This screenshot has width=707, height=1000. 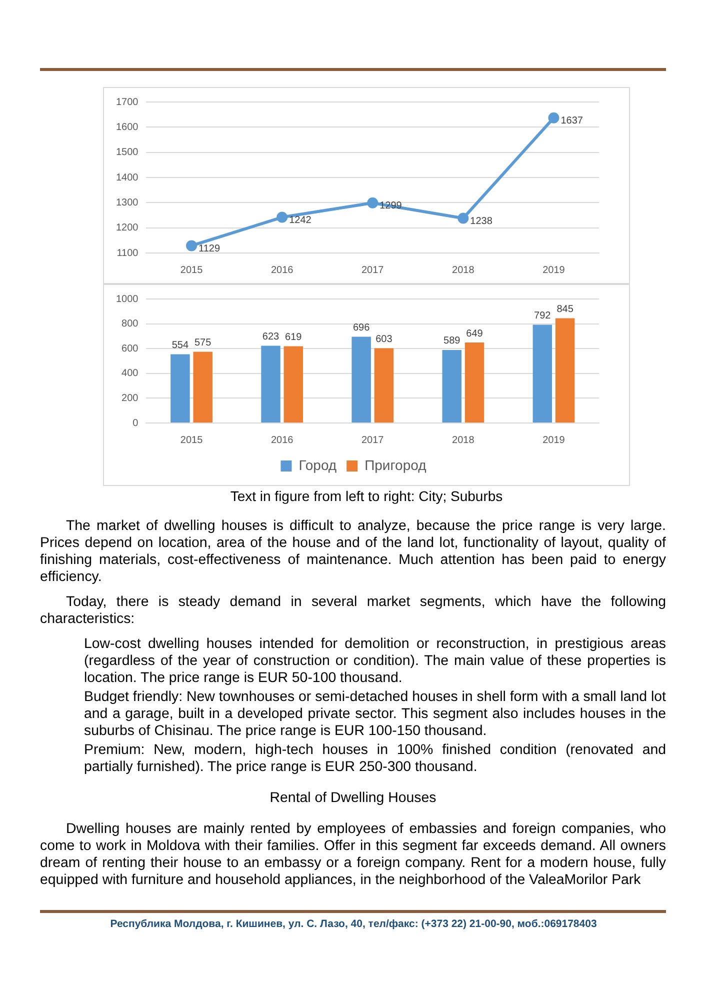 What do you see at coordinates (452, 341) in the screenshot?
I see `data-label: 589` at bounding box center [452, 341].